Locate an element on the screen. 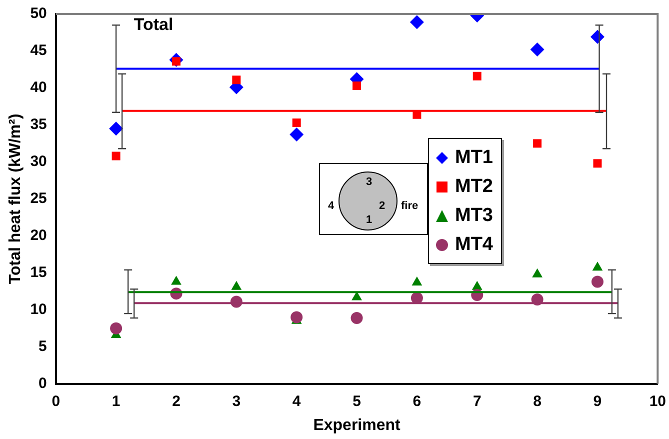 Image resolution: width=669 pixels, height=439 pixels. x-tick-label: 8 is located at coordinates (537, 401).